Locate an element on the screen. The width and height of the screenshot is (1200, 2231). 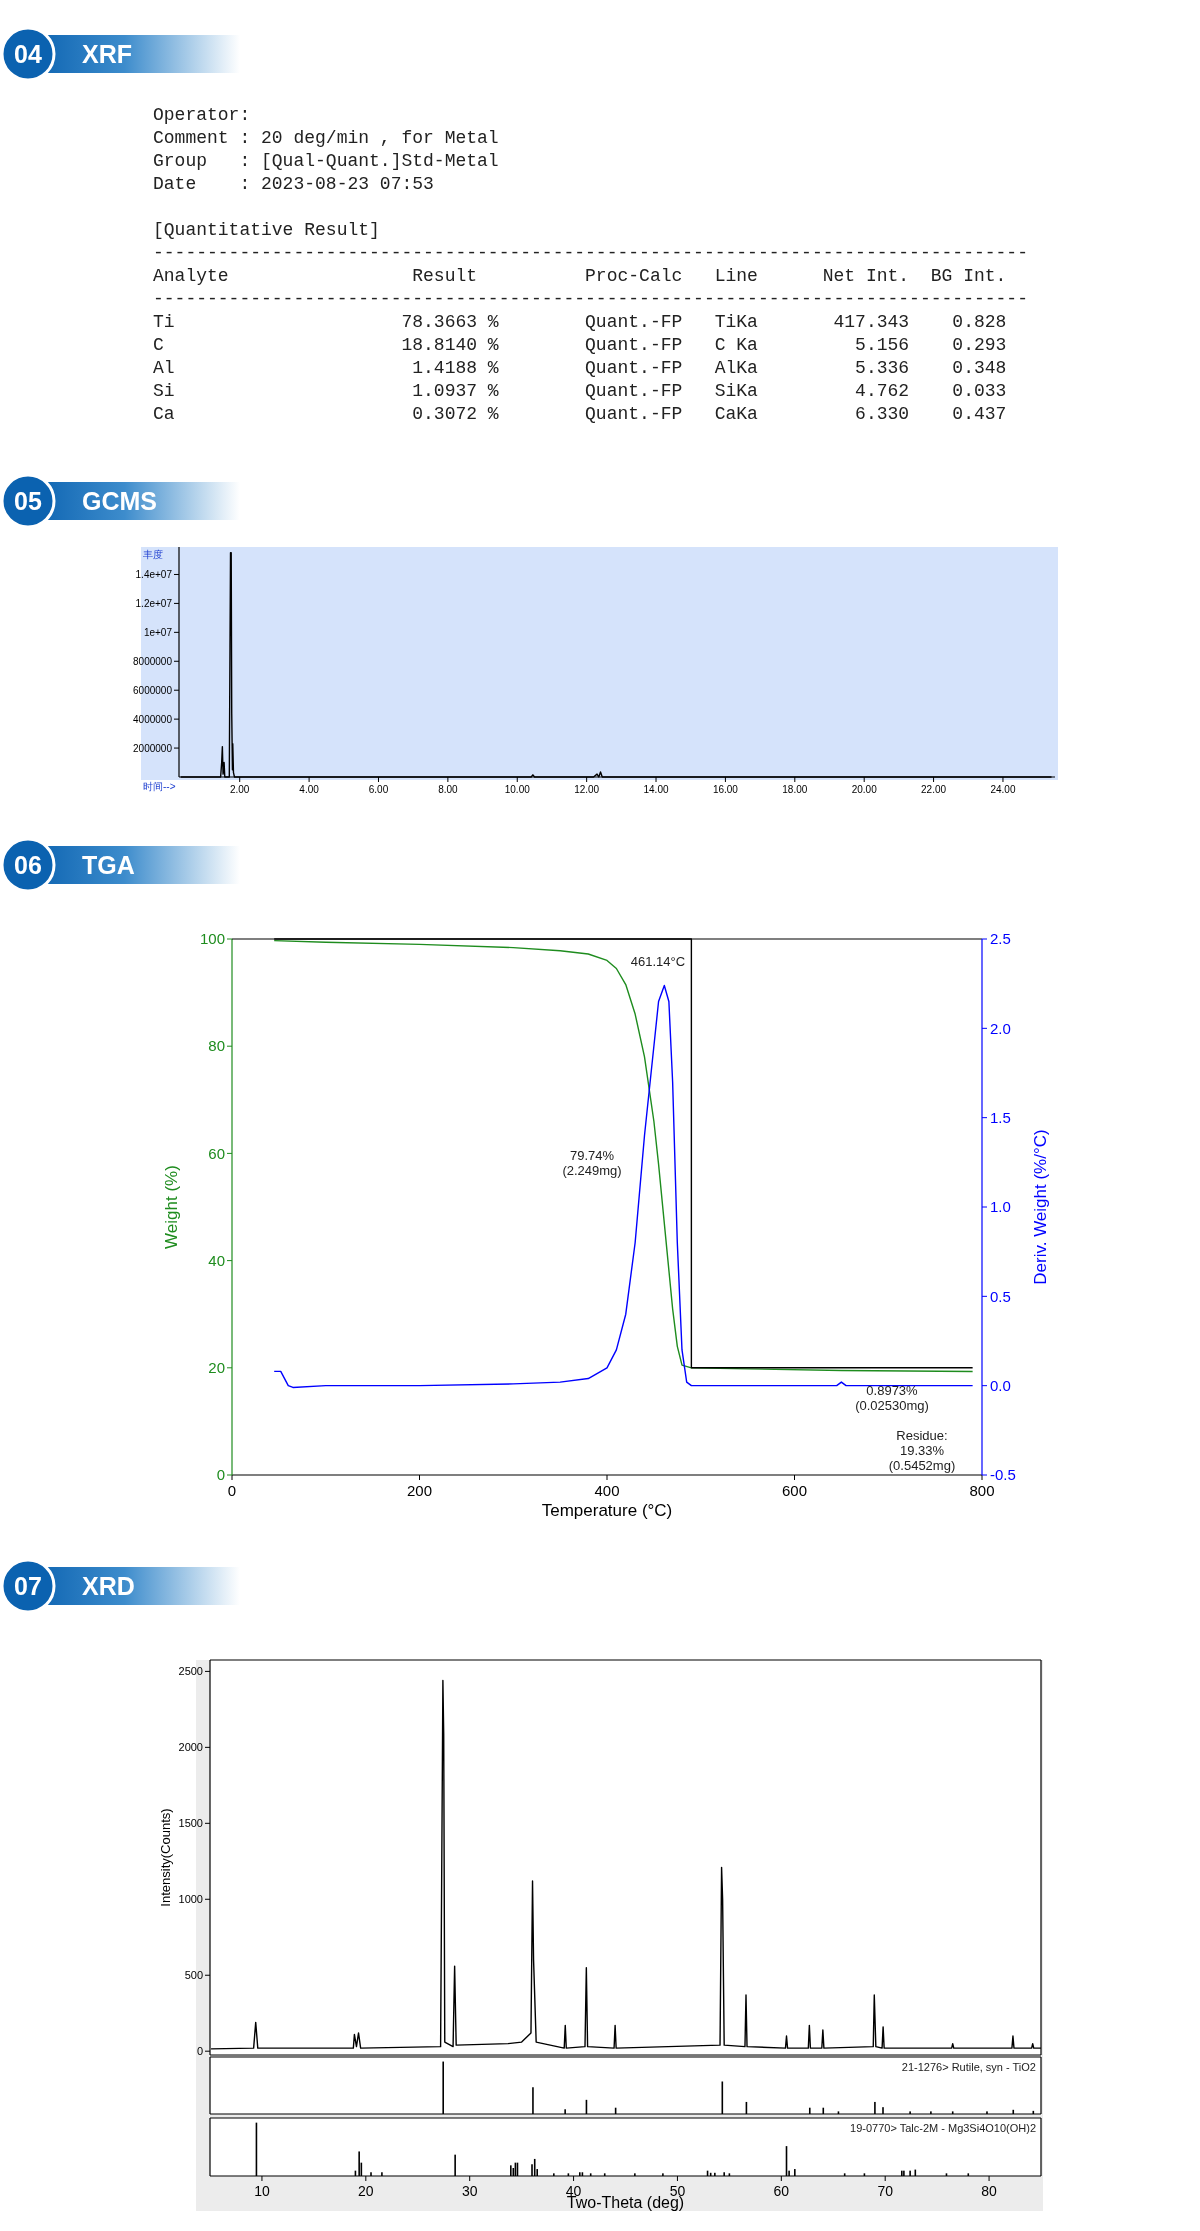
chart-title: 07 XRD is located at coordinates (74, 1586).